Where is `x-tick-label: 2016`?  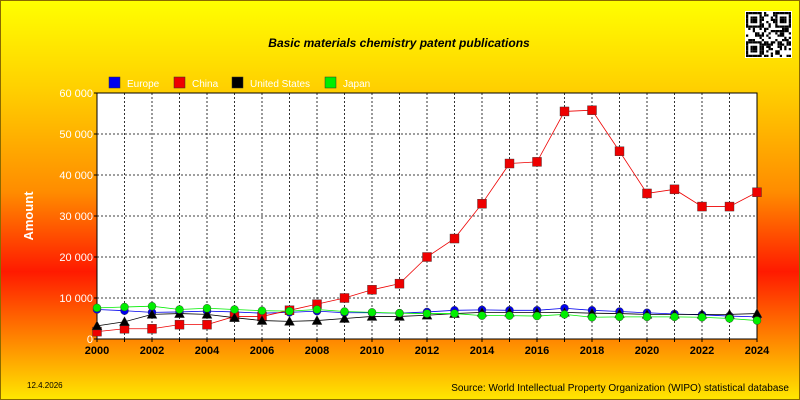
x-tick-label: 2016 is located at coordinates (537, 351).